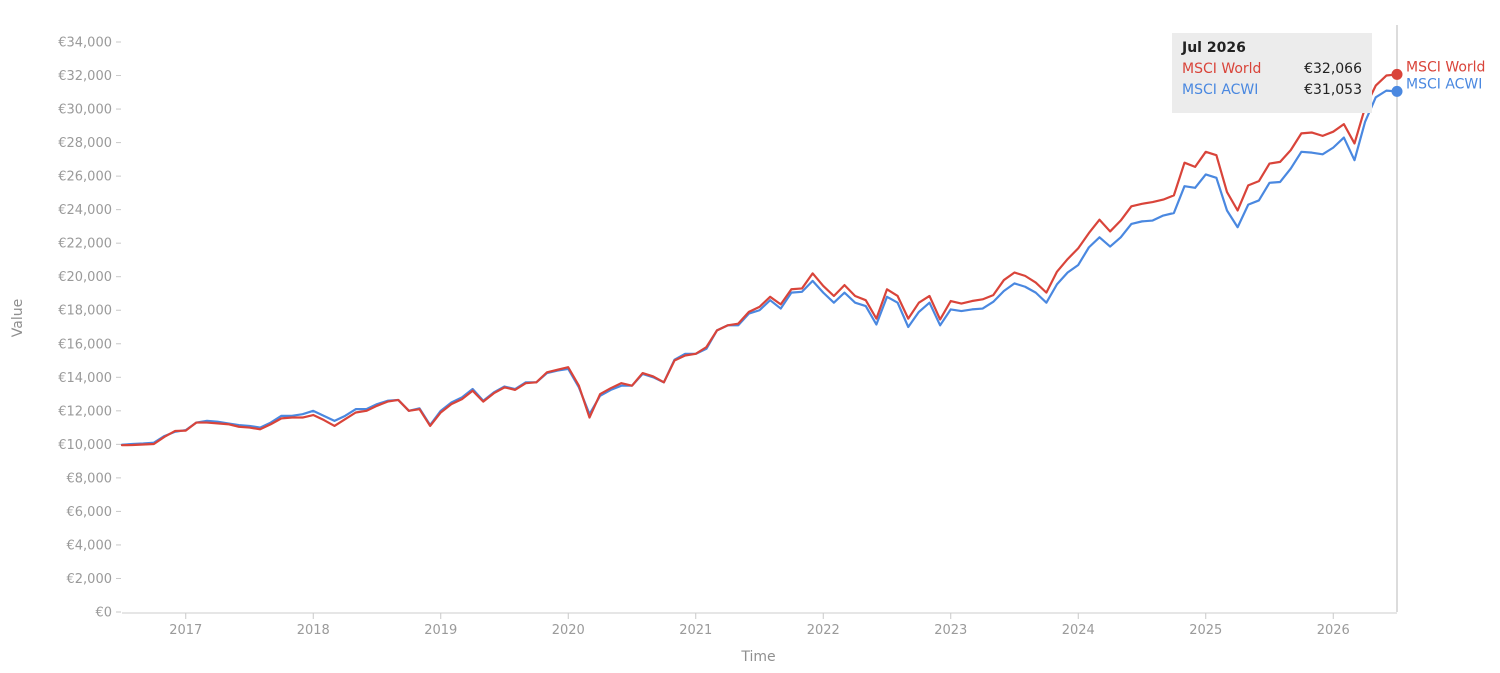 This screenshot has height=673, width=1500. Describe the element at coordinates (1078, 630) in the screenshot. I see `x-tick-label: 2024` at that location.